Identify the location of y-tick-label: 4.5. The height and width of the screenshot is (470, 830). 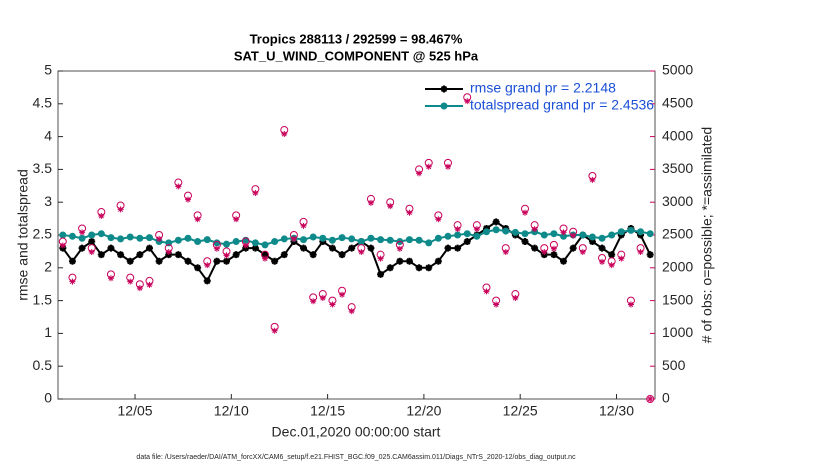
(43, 103).